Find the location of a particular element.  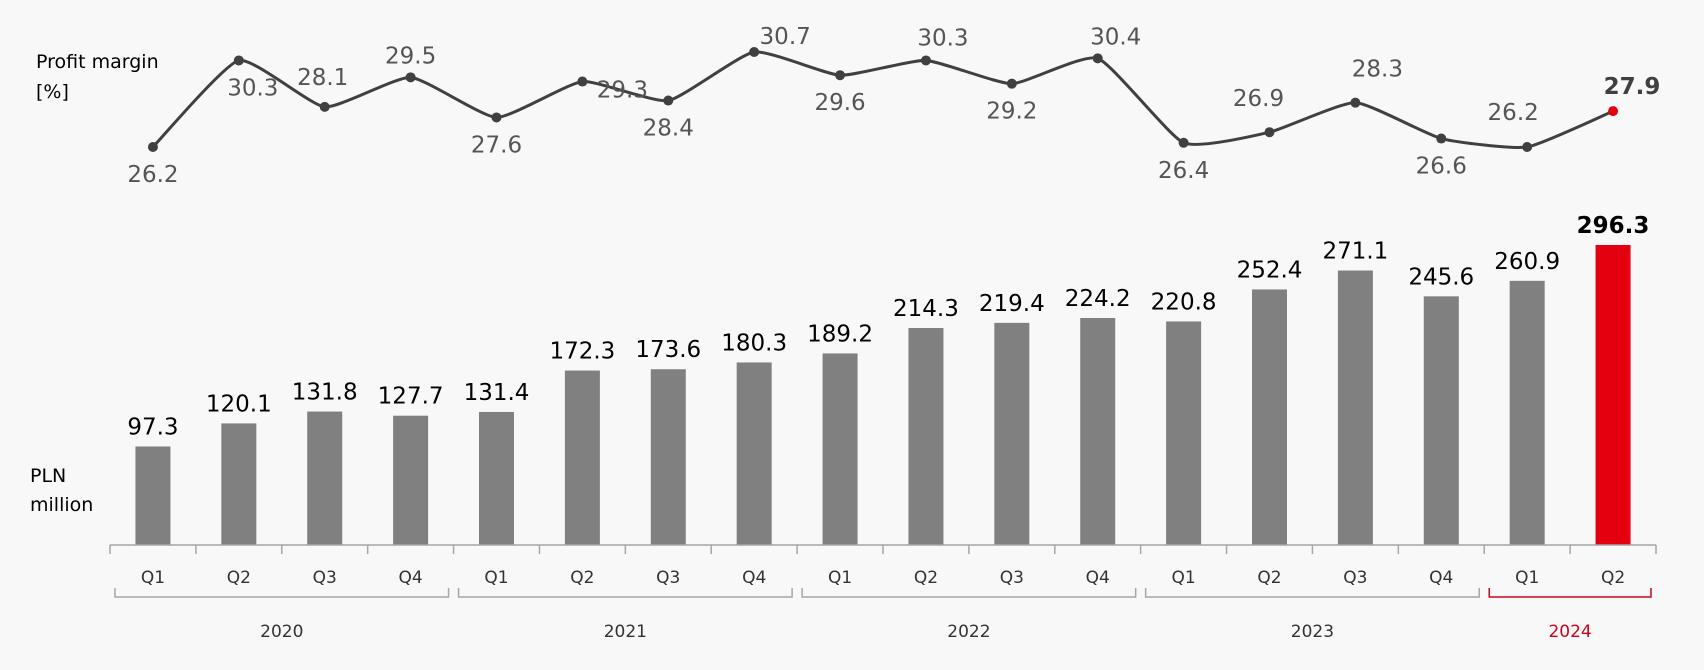

margin-value-label: 28.4 is located at coordinates (668, 129).